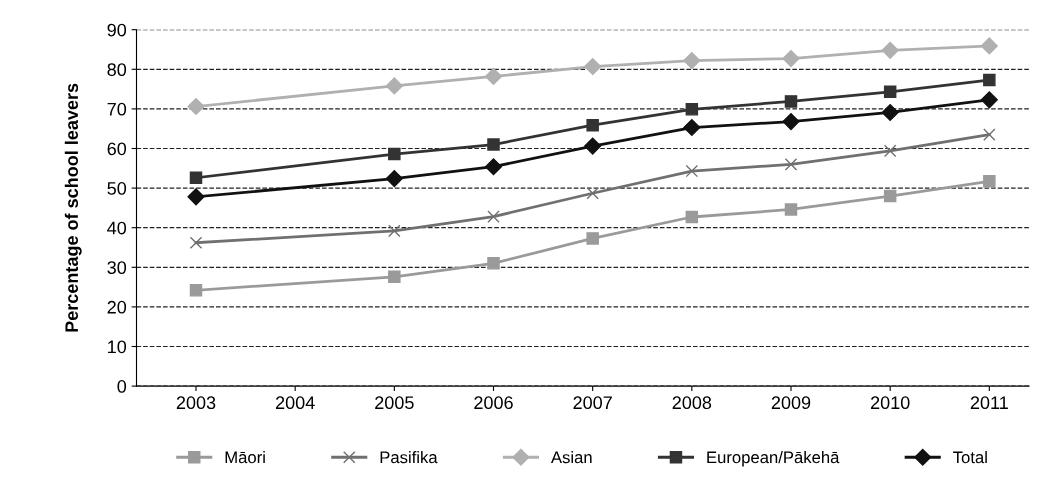 This screenshot has width=1050, height=495. What do you see at coordinates (117, 307) in the screenshot?
I see `y-tick-label: 20` at bounding box center [117, 307].